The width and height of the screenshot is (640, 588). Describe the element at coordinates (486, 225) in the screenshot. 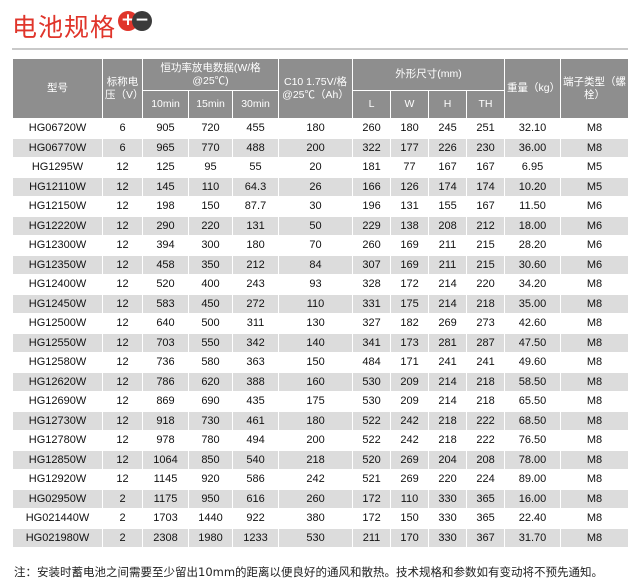

I see `cell-total-height: 212` at that location.